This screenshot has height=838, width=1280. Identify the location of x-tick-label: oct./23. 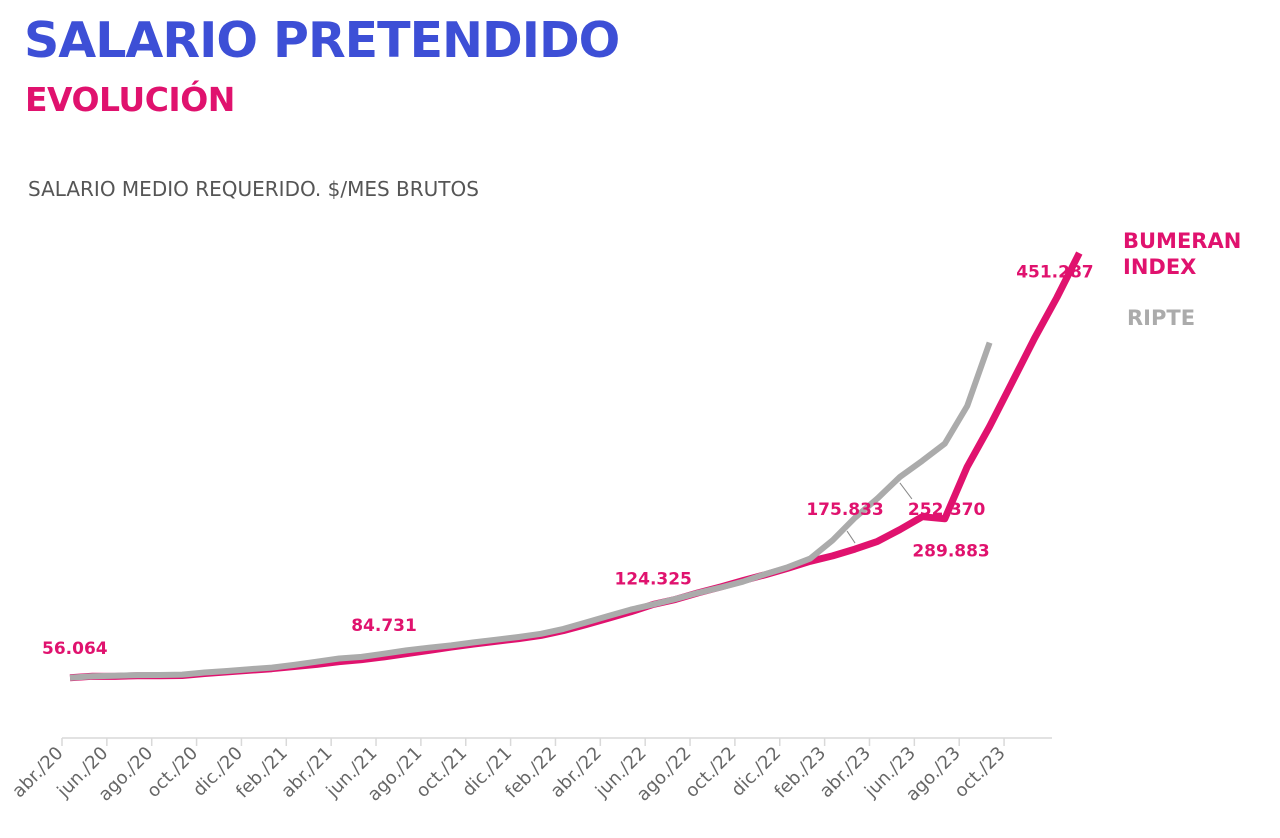
(979, 772).